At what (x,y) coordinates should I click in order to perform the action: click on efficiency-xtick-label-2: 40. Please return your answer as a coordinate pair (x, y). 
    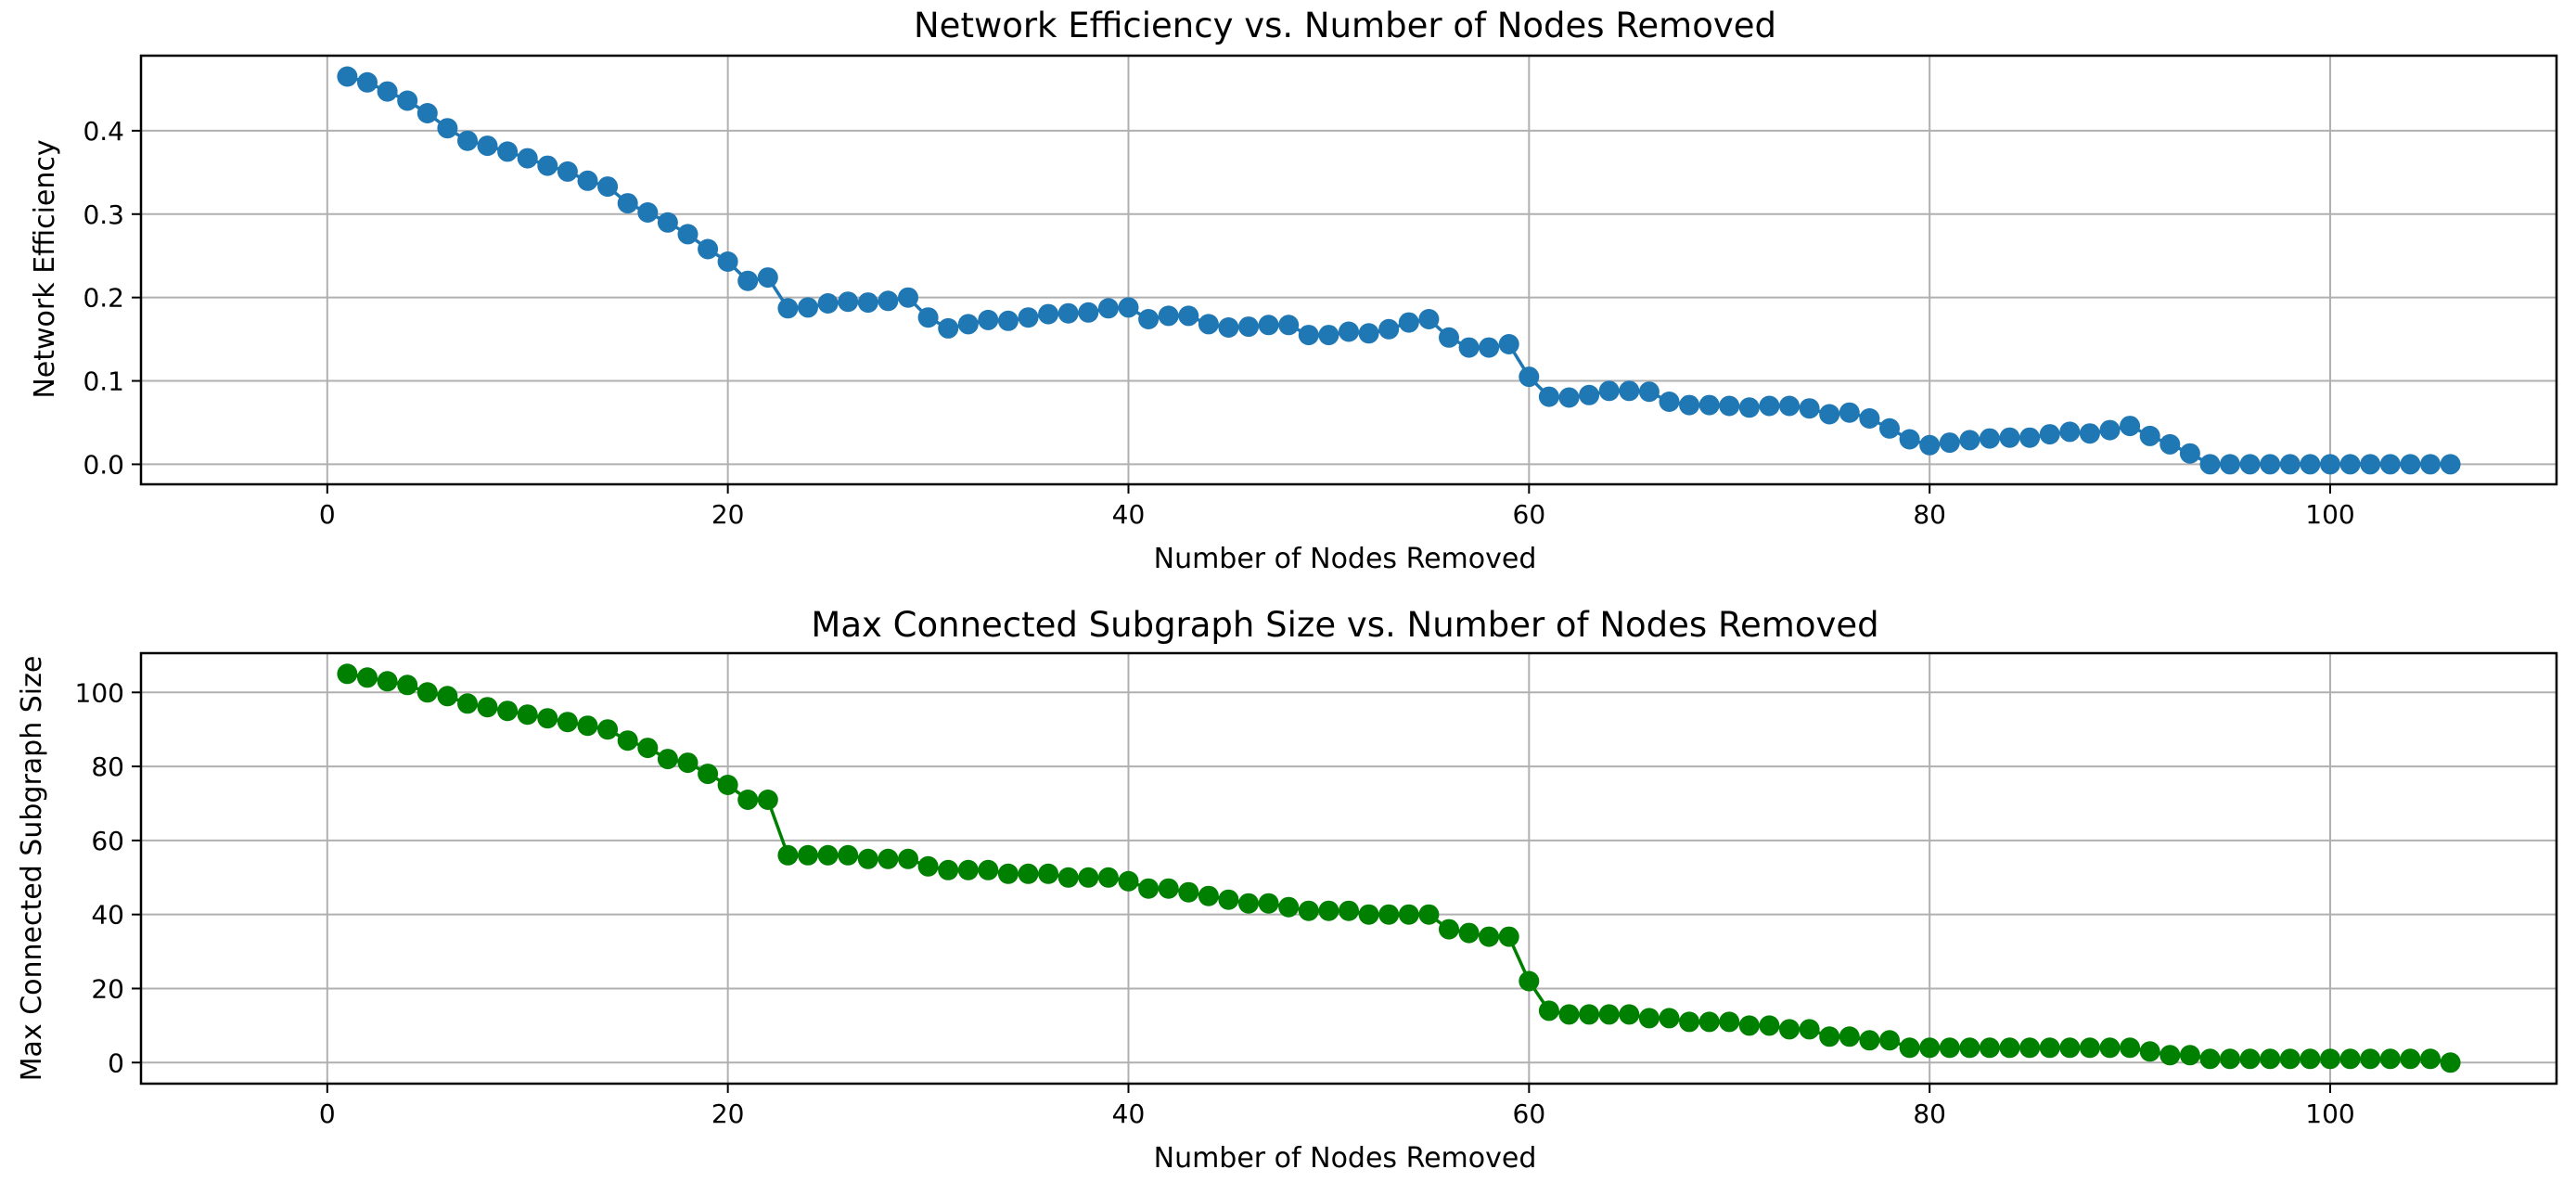
    Looking at the image, I should click on (1129, 514).